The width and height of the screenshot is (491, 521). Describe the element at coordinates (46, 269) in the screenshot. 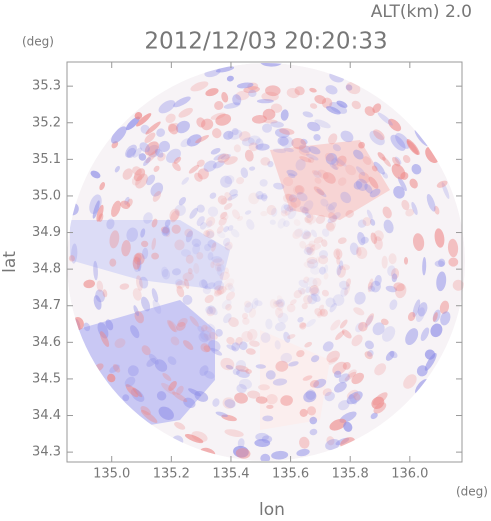

I see `y-tick-label: 34.8` at that location.